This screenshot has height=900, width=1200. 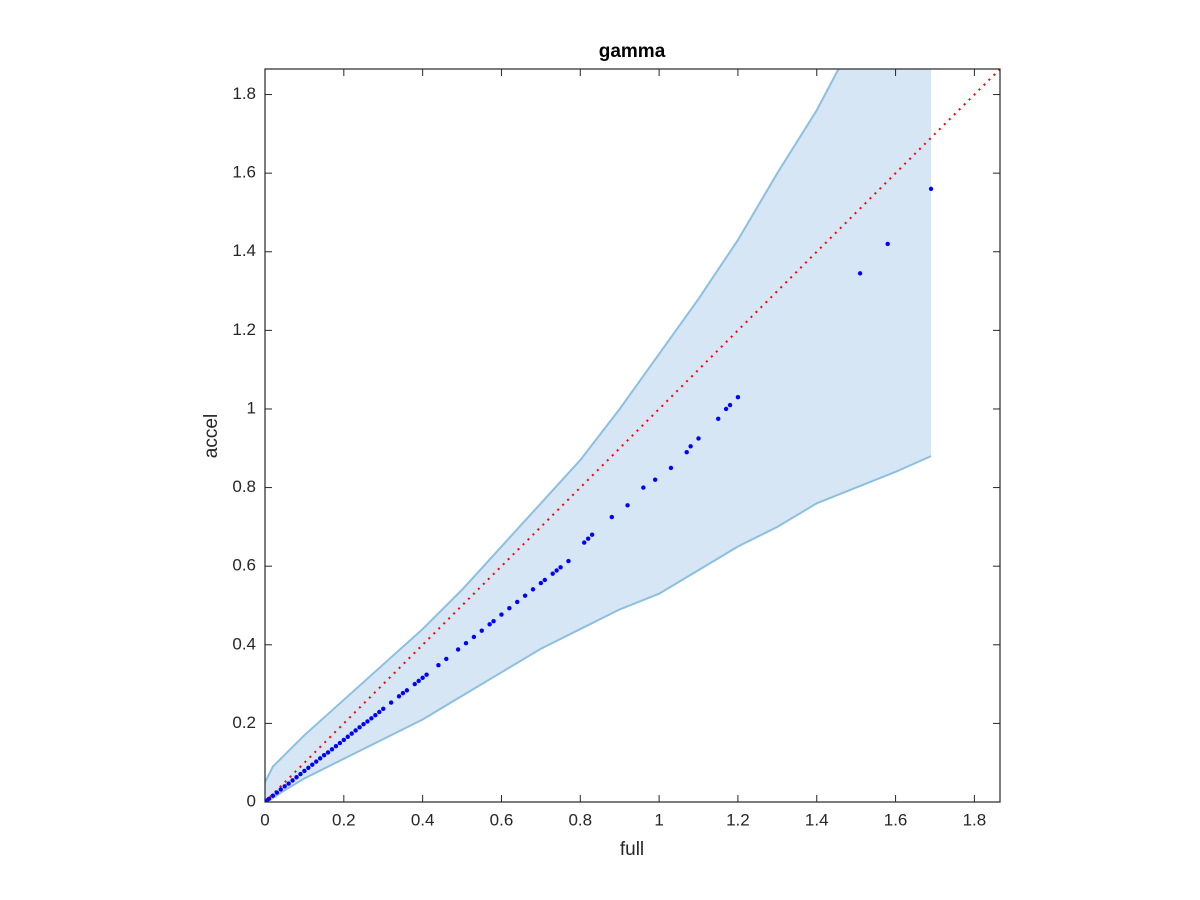 What do you see at coordinates (423, 819) in the screenshot?
I see `x-tick-label: 0.4` at bounding box center [423, 819].